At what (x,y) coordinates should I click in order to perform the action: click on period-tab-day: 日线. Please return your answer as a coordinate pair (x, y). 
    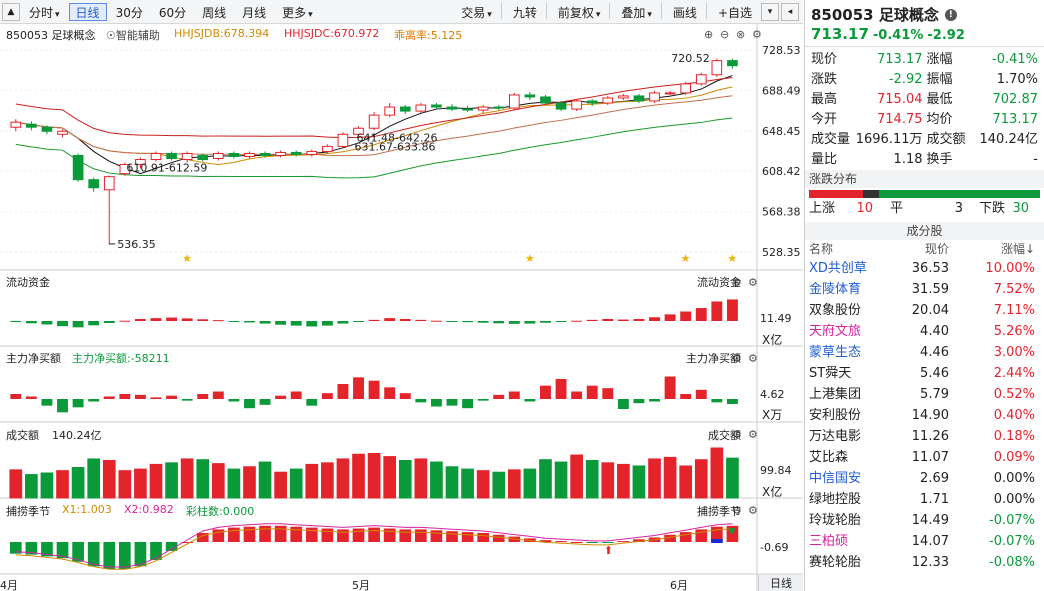
    Looking at the image, I should click on (780, 583).